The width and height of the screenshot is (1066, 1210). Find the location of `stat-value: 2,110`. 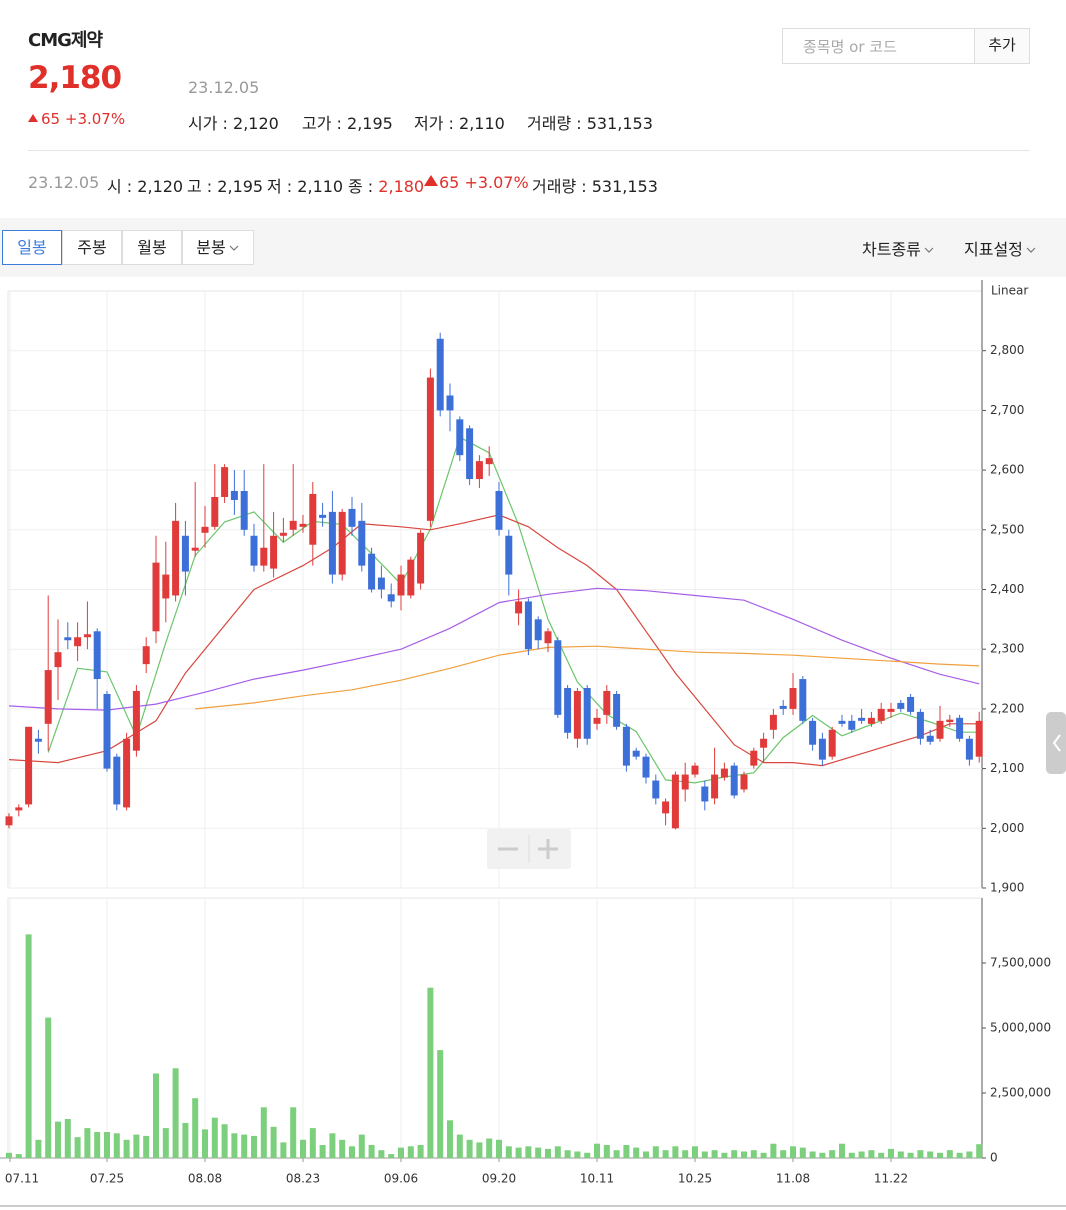

stat-value: 2,110 is located at coordinates (482, 123).